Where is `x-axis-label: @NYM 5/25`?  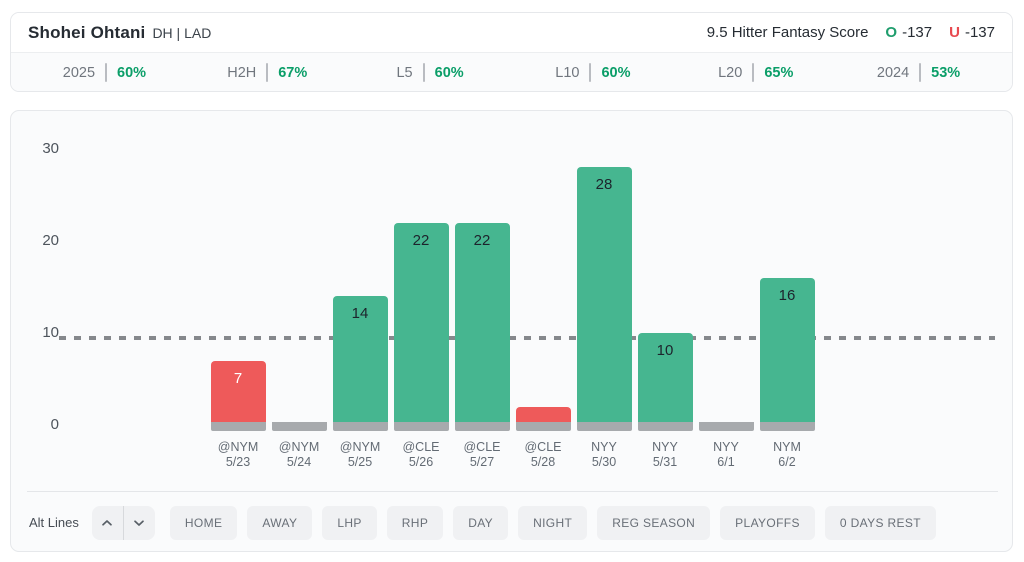
x-axis-label: @NYM 5/25 is located at coordinates (360, 455).